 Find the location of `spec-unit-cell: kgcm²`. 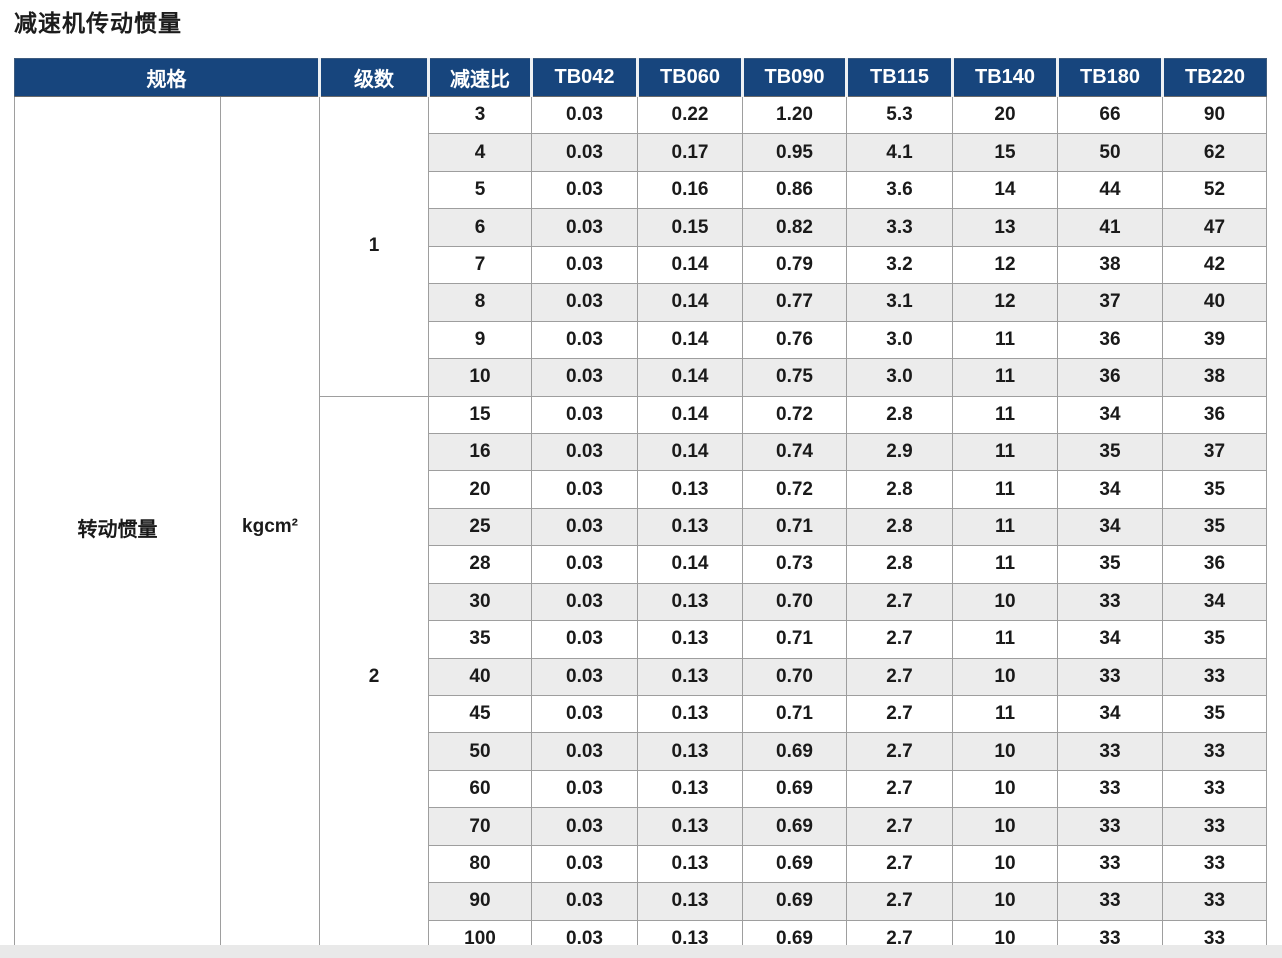

spec-unit-cell: kgcm² is located at coordinates (270, 526).